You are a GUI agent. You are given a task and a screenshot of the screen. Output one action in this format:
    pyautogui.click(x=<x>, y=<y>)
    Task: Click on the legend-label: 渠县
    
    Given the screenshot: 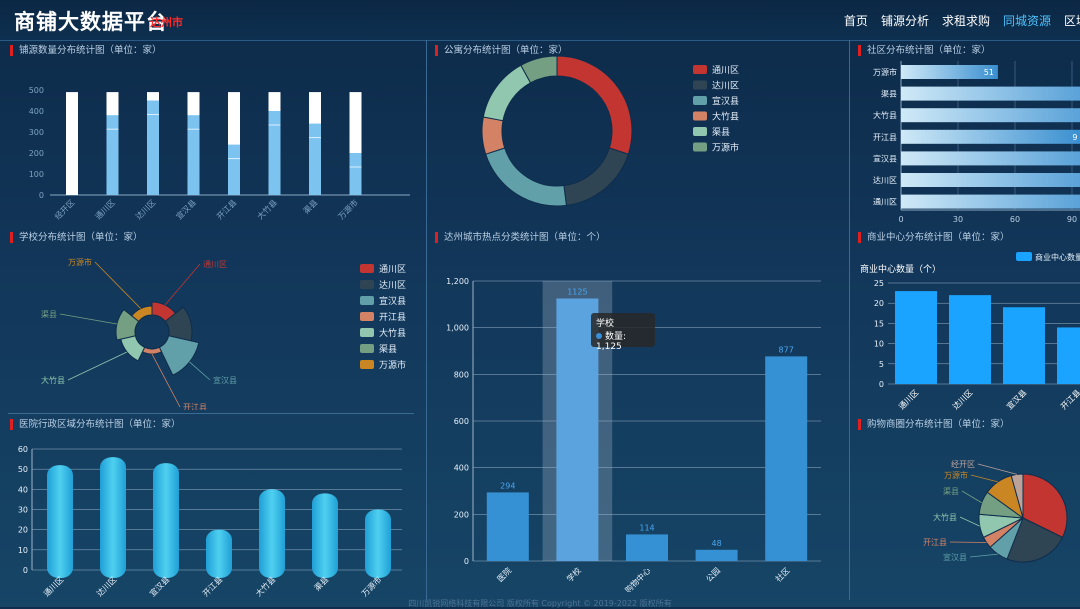 What is the action you would take?
    pyautogui.click(x=721, y=132)
    